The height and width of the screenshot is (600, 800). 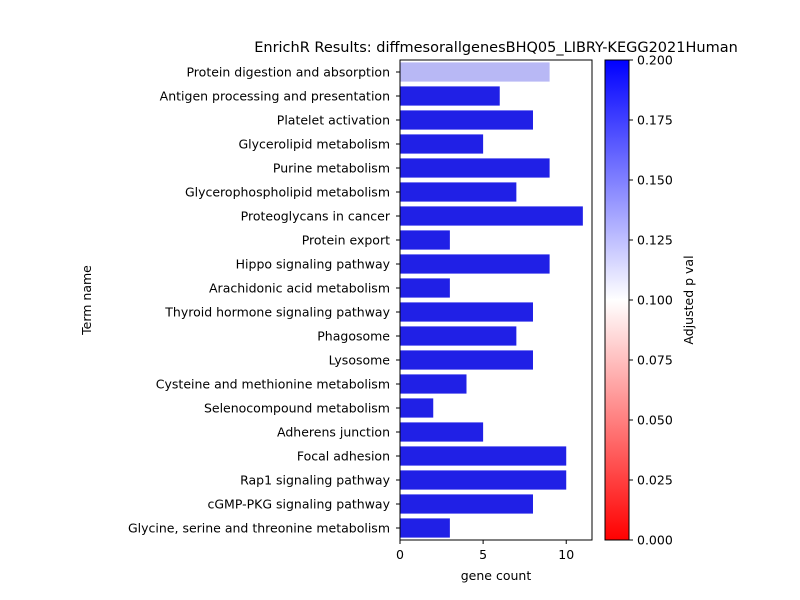 What do you see at coordinates (316, 216) in the screenshot?
I see `y-tick-label: Proteoglycans in cancer` at bounding box center [316, 216].